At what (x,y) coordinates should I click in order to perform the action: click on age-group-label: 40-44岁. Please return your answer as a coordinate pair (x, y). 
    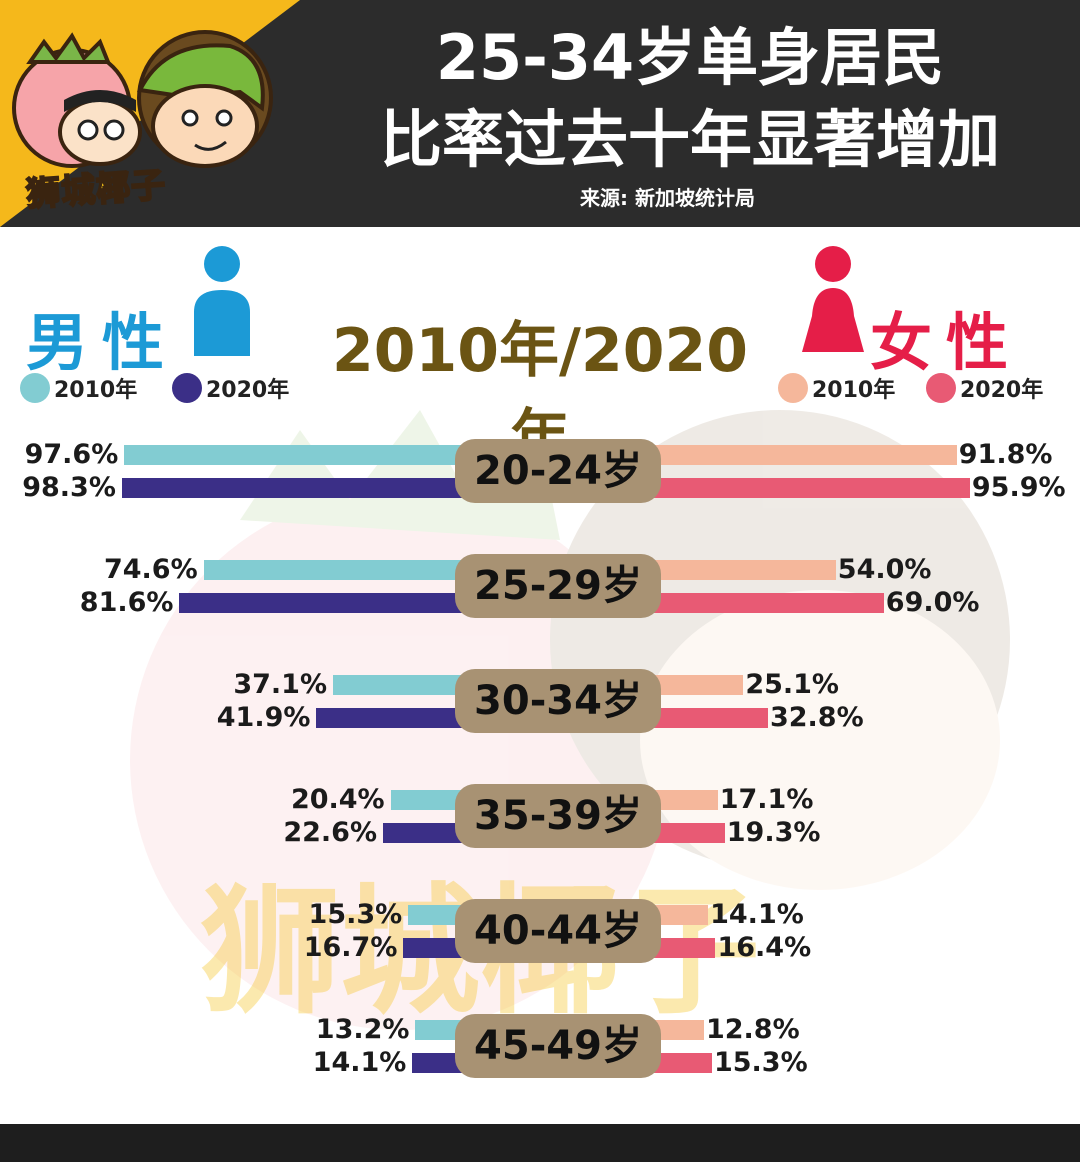
    Looking at the image, I should click on (558, 931).